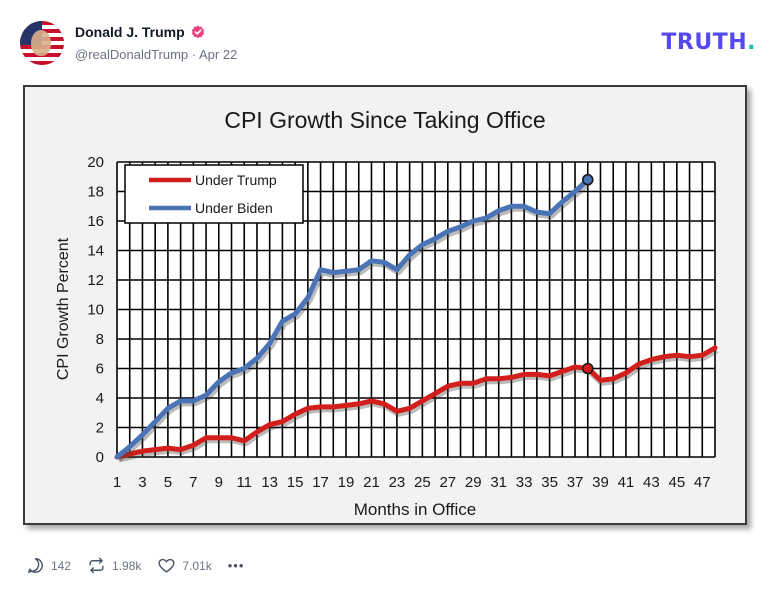  I want to click on author-meta: @realDonaldTrump · Apr 22, so click(156, 54).